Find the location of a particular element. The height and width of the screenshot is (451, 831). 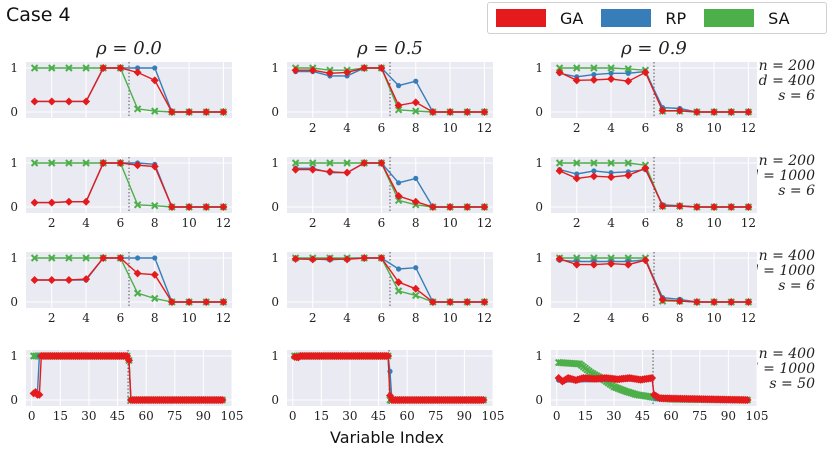

legend-item-ga: GA is located at coordinates (539, 18).